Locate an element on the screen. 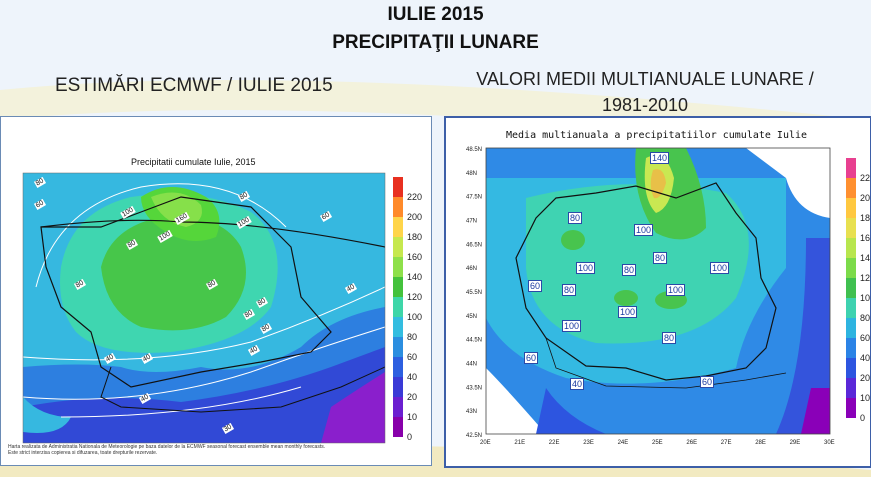 The height and width of the screenshot is (477, 871). lon-tick-label: 27E is located at coordinates (726, 443).